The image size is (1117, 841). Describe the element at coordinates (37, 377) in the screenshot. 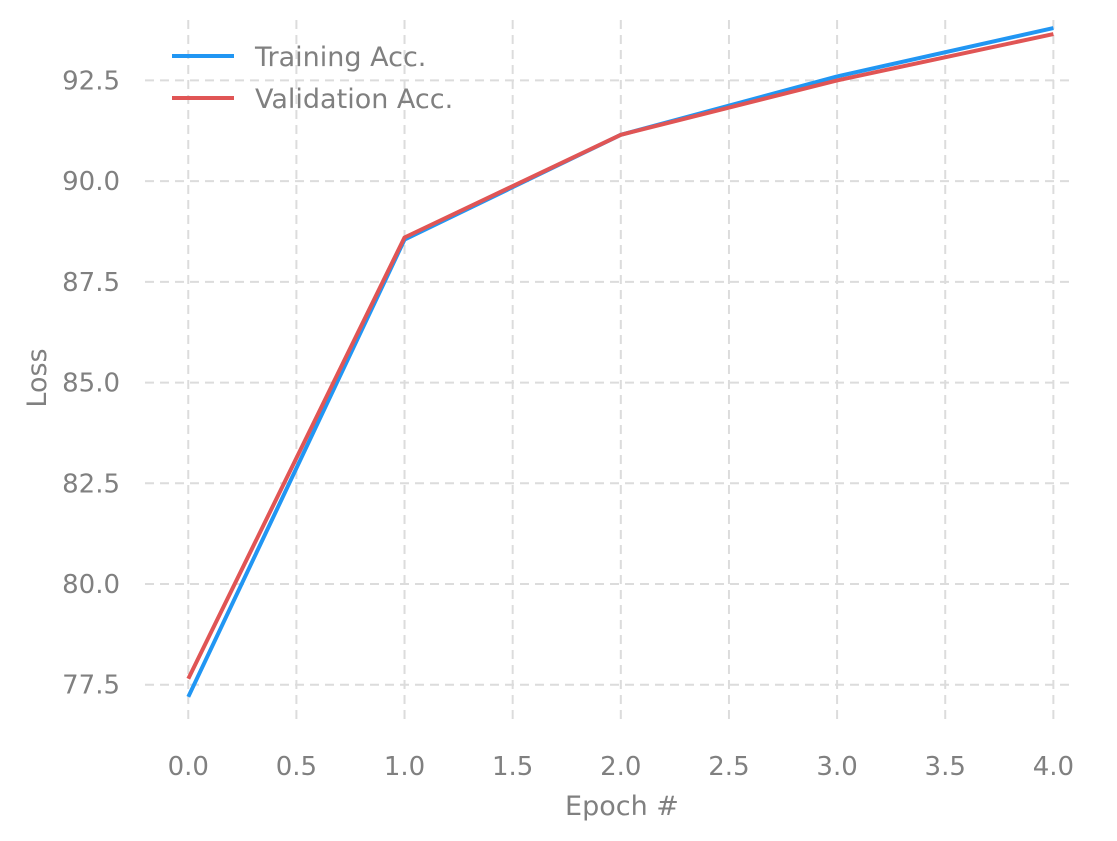

I see `y-axis-label: Loss` at that location.